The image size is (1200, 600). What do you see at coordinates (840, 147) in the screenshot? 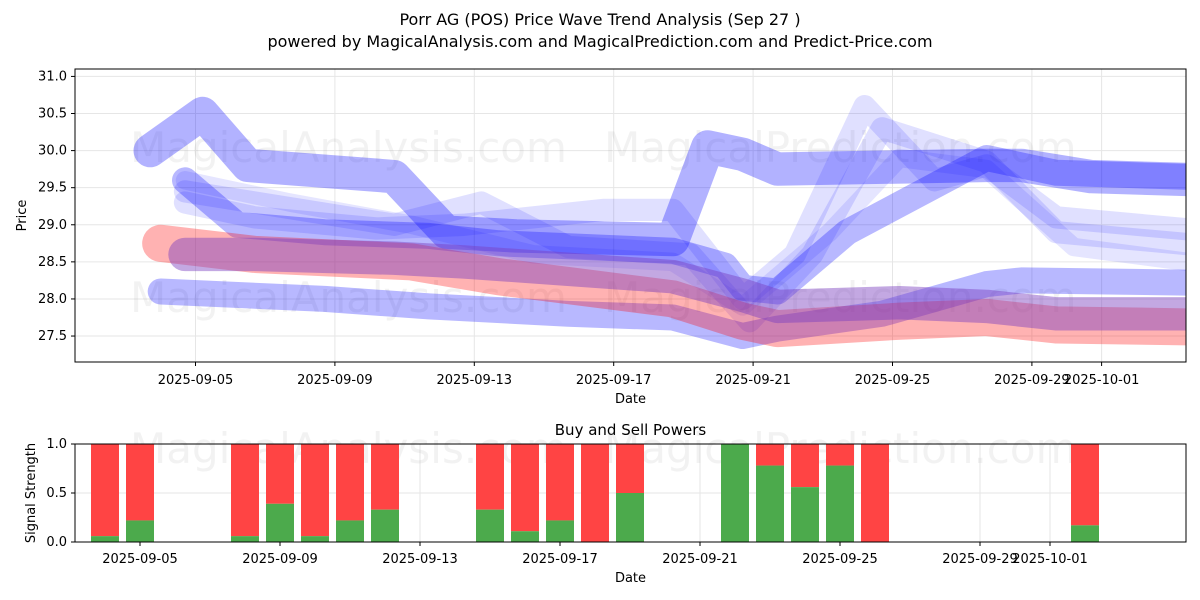
I see `watermark-top-right: MagicalPrediction.com` at bounding box center [840, 147].